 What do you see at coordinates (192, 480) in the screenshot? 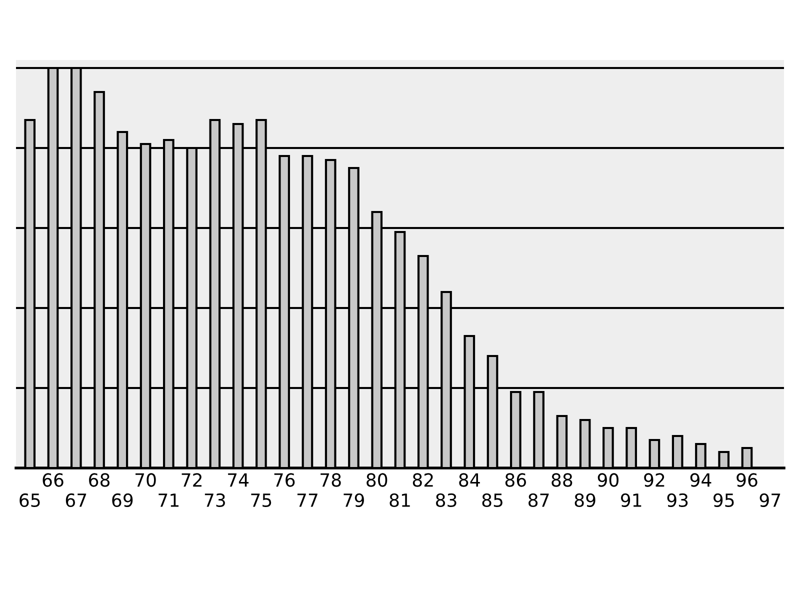
I see `x-tick-label: 72` at bounding box center [192, 480].